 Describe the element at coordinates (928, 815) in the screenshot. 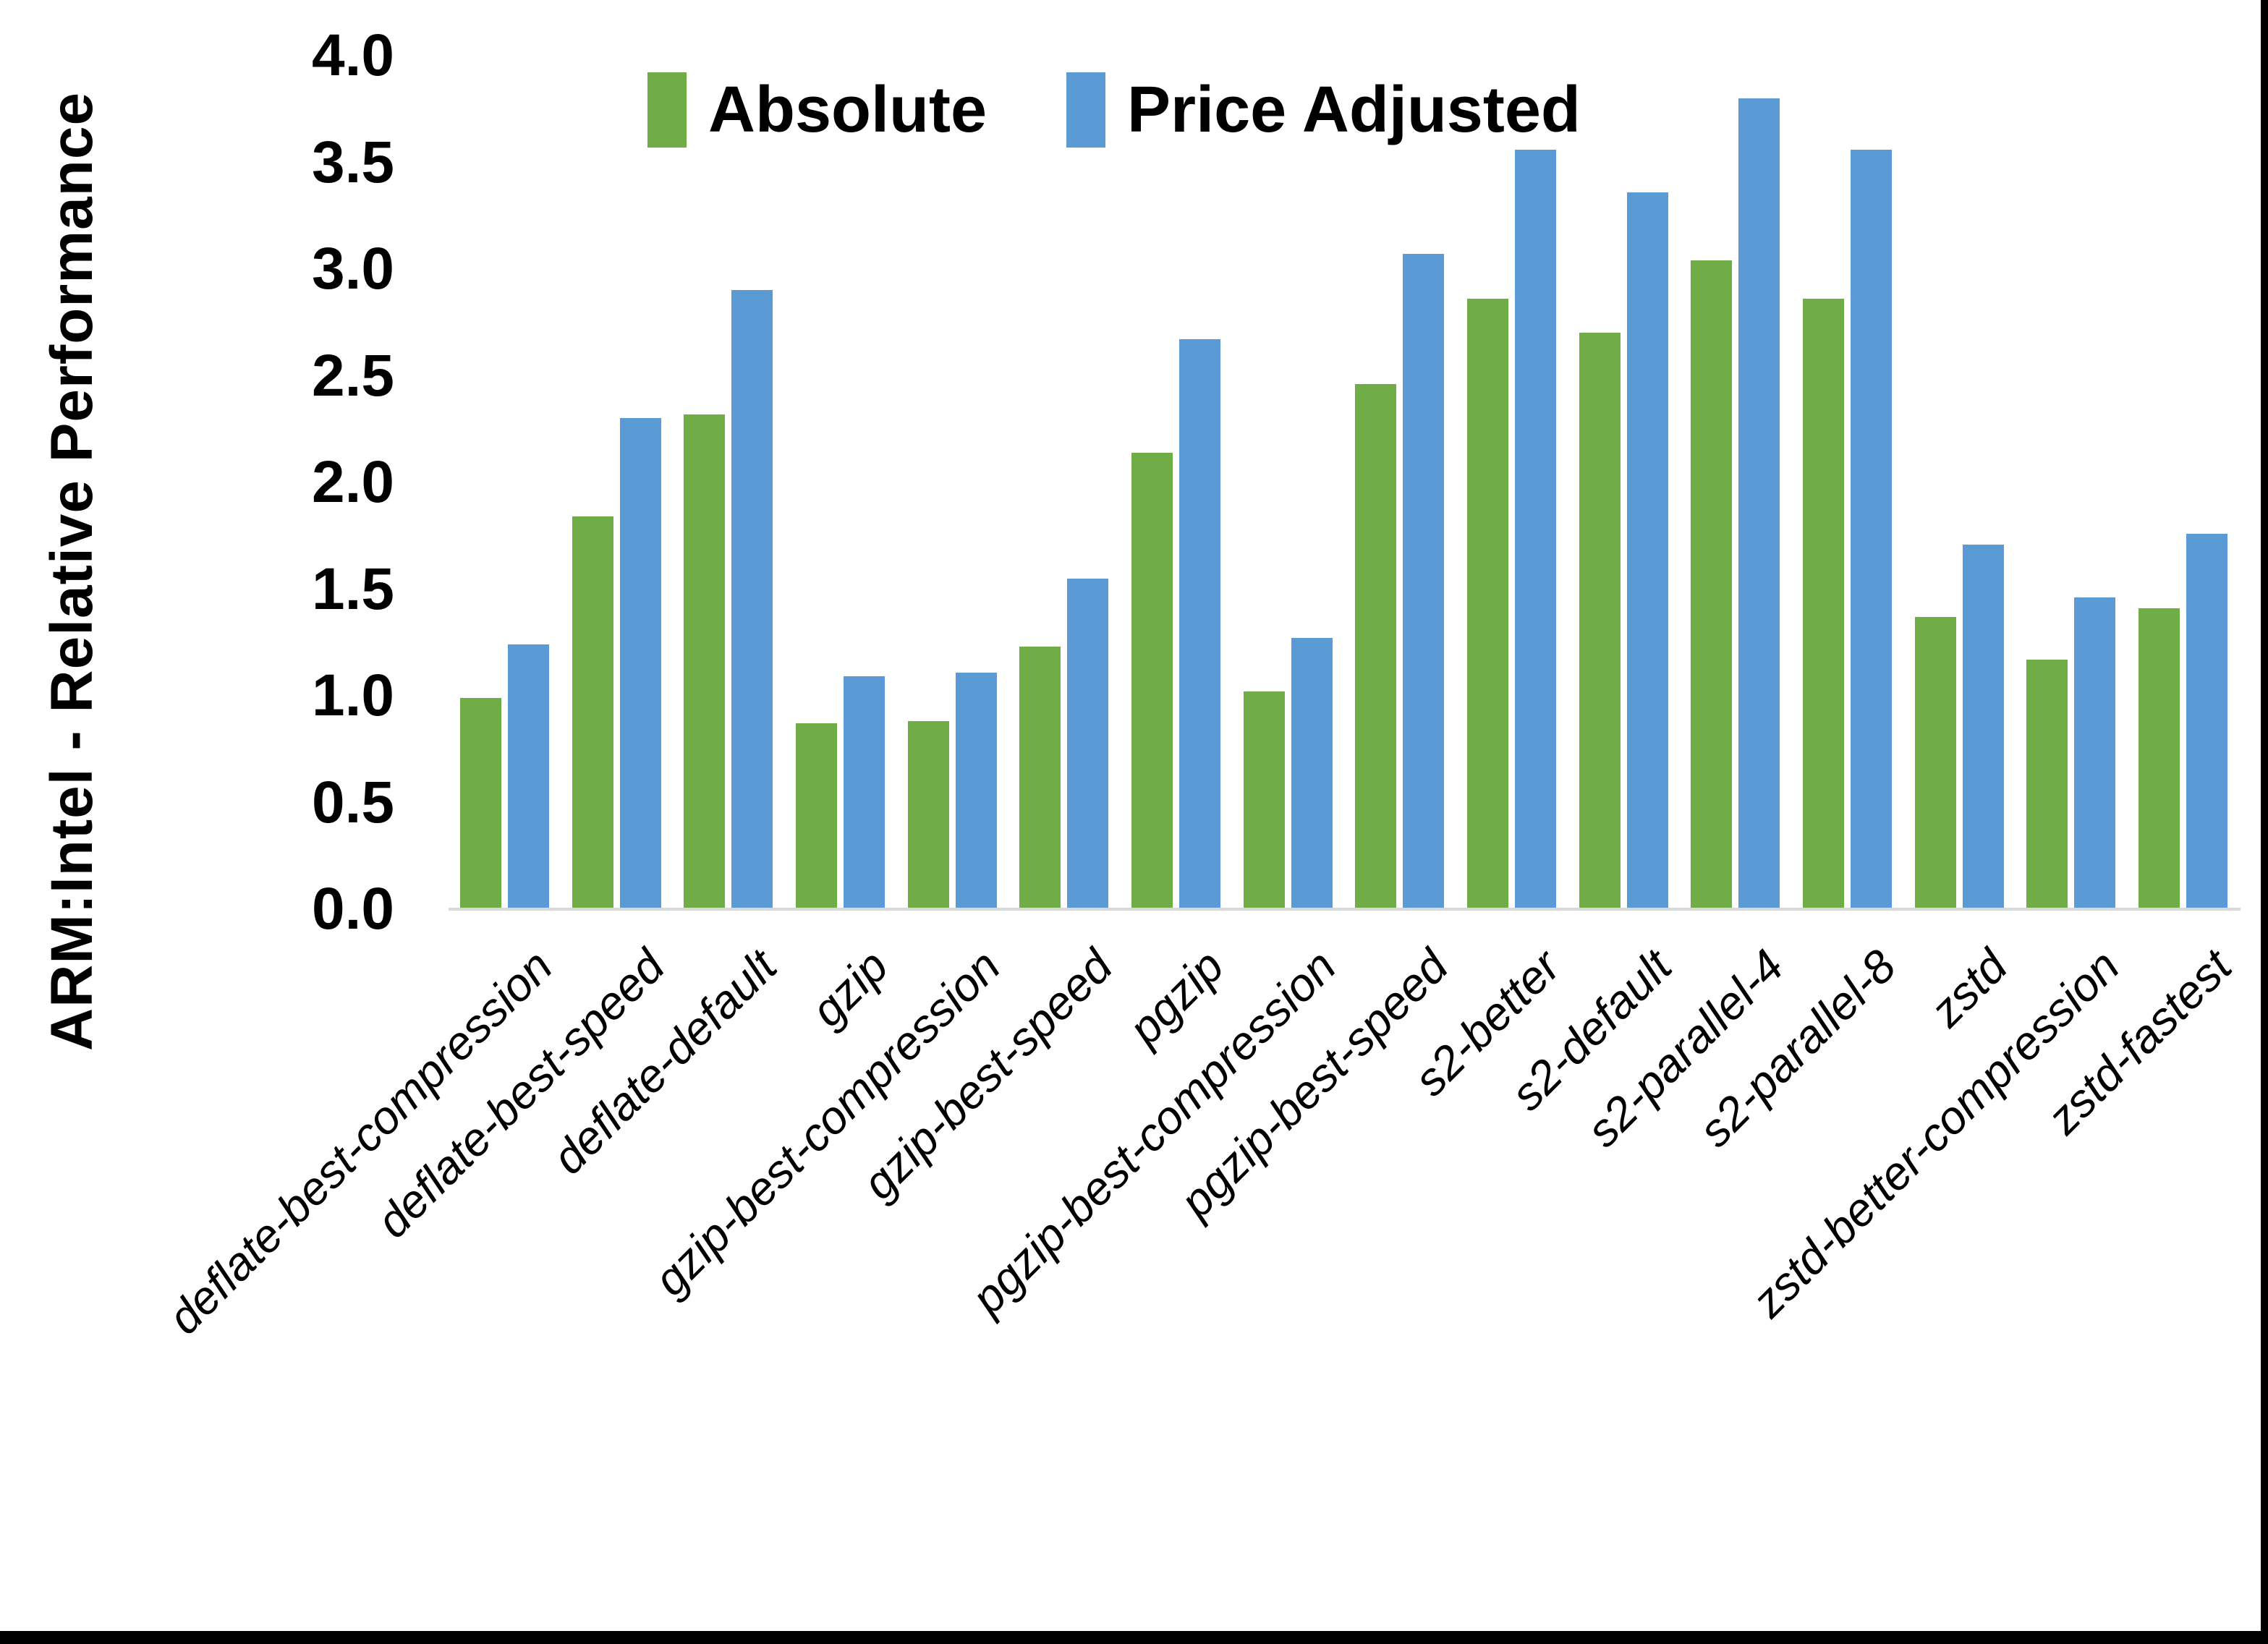

I see `bar-absolute-gzip-best-compression` at that location.